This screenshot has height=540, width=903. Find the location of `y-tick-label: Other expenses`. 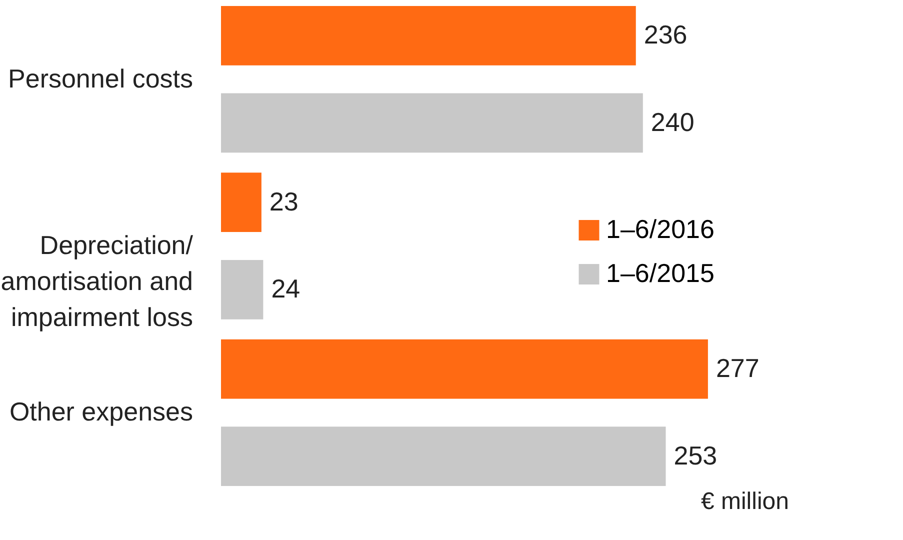

y-tick-label: Other expenses is located at coordinates (101, 411).